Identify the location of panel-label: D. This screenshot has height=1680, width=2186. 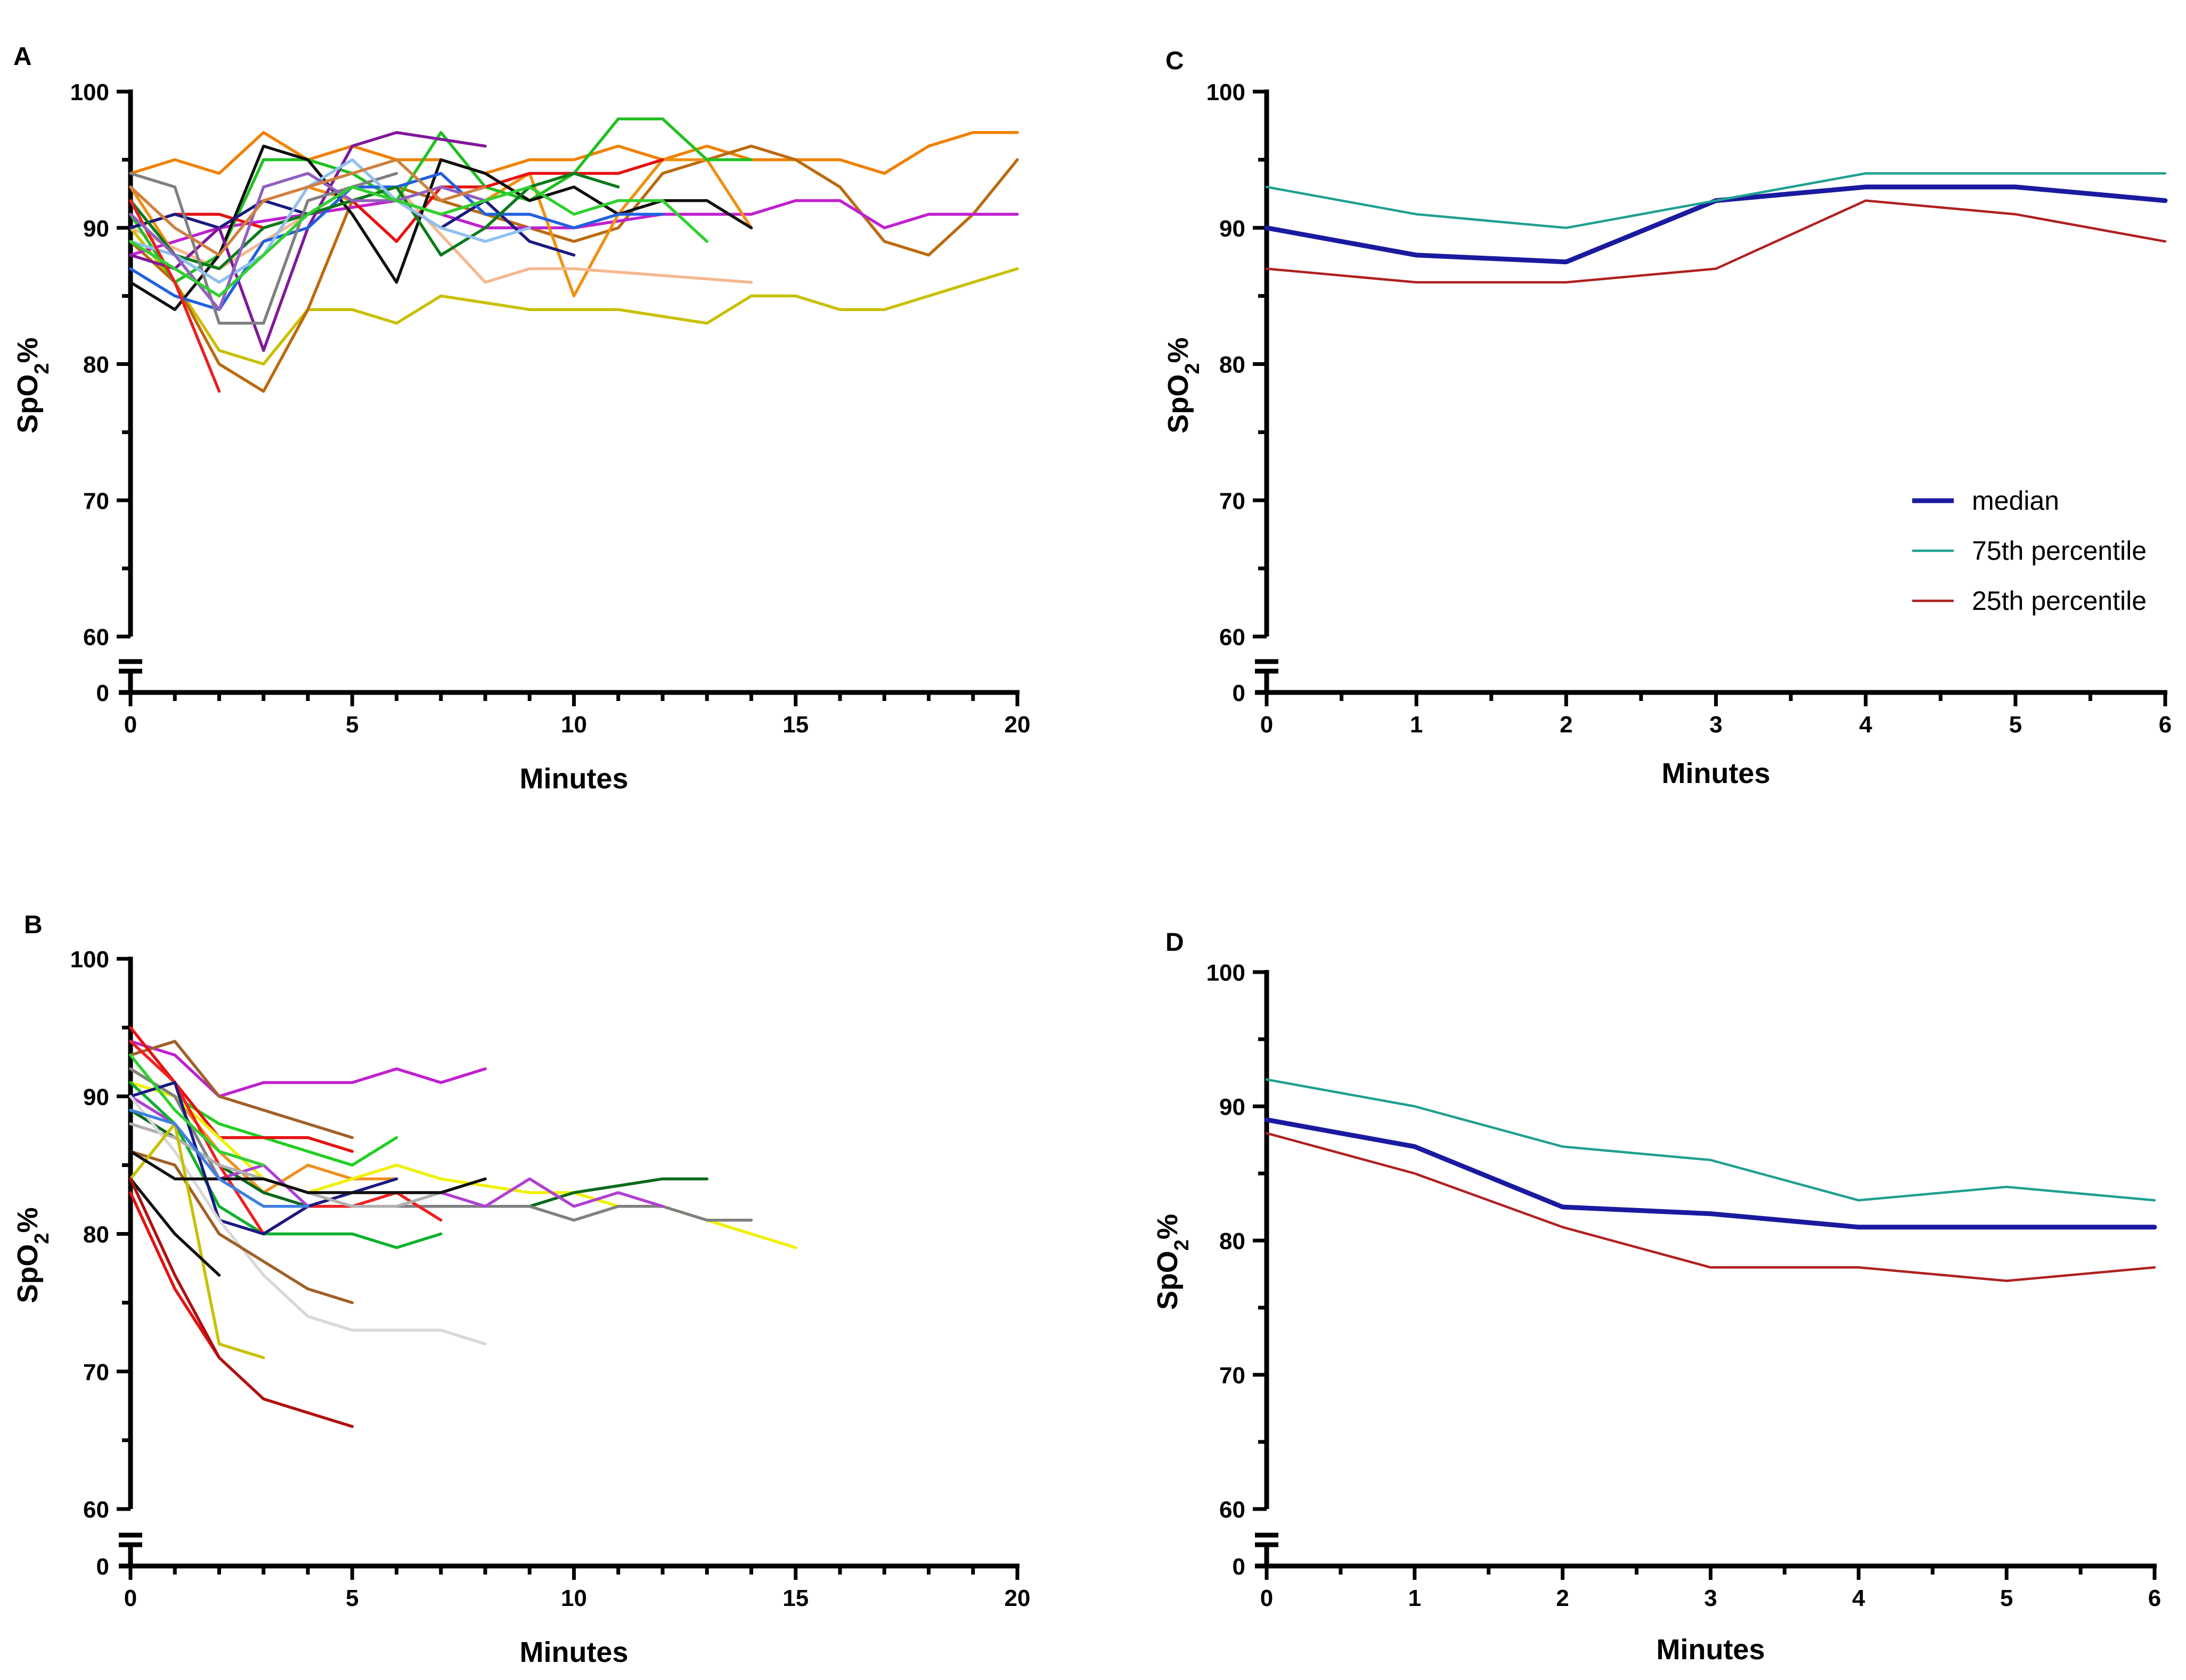
(1174, 943).